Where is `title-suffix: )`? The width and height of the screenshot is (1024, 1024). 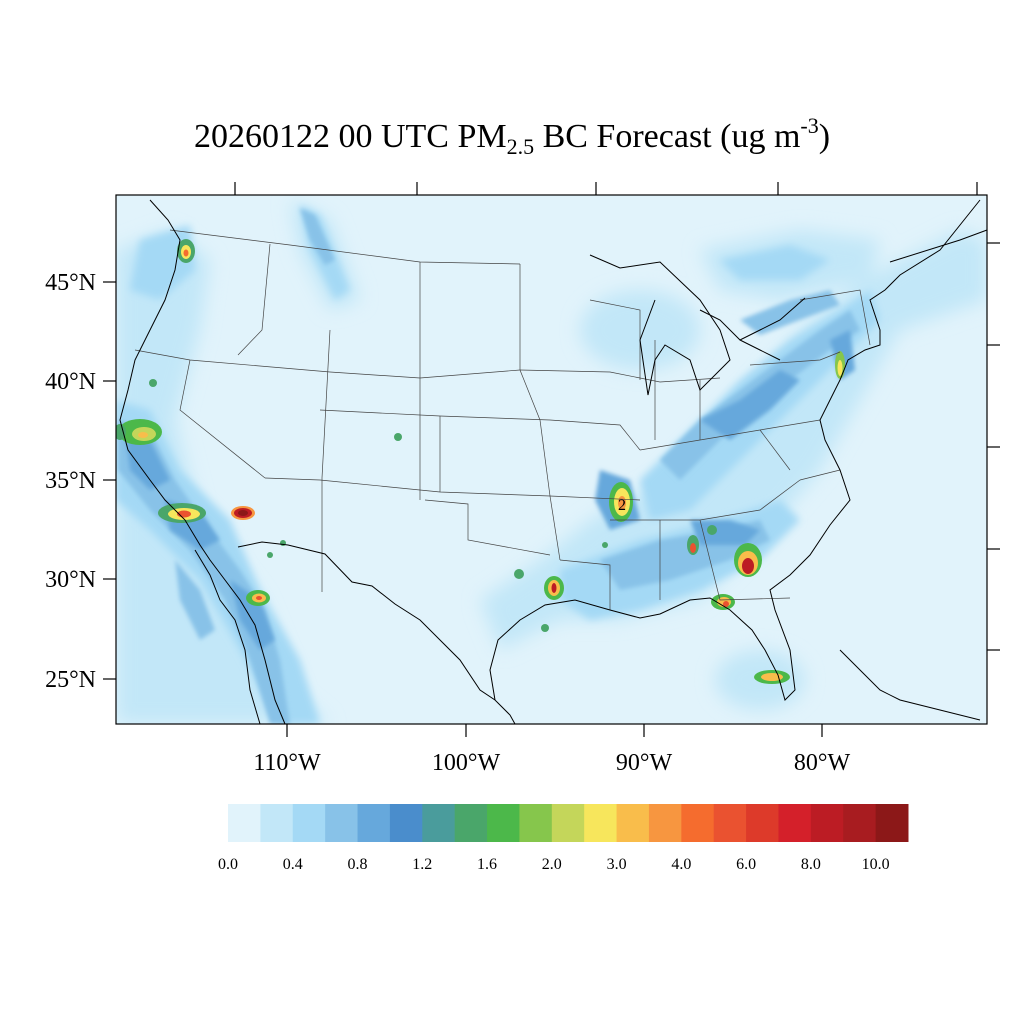 title-suffix: ) is located at coordinates (824, 136).